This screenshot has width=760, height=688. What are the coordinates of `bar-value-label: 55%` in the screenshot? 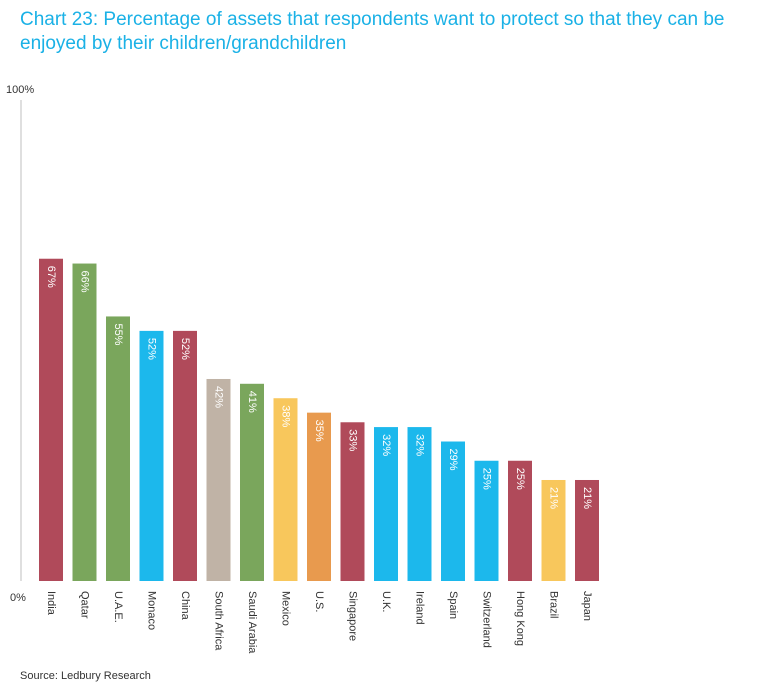 It's located at (118, 334).